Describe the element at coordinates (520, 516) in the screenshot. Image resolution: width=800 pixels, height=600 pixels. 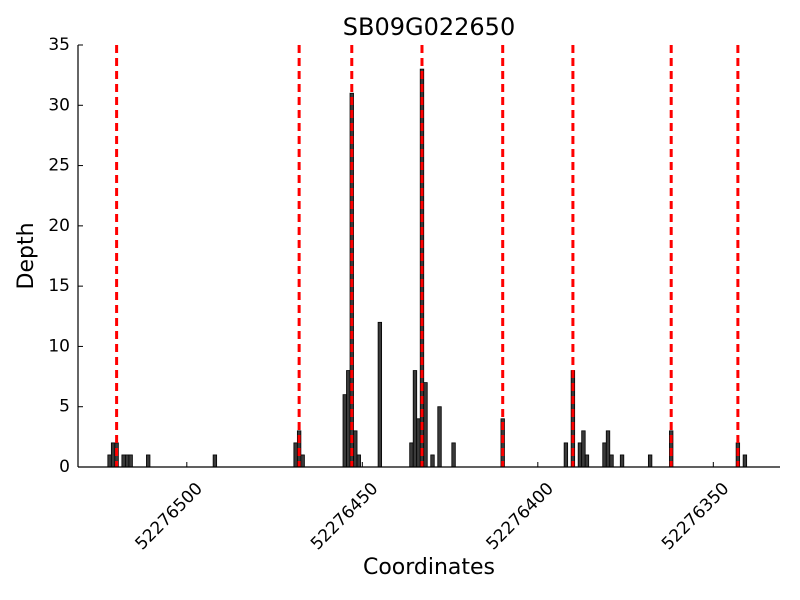
I see `x-tick-label: 52276400` at that location.